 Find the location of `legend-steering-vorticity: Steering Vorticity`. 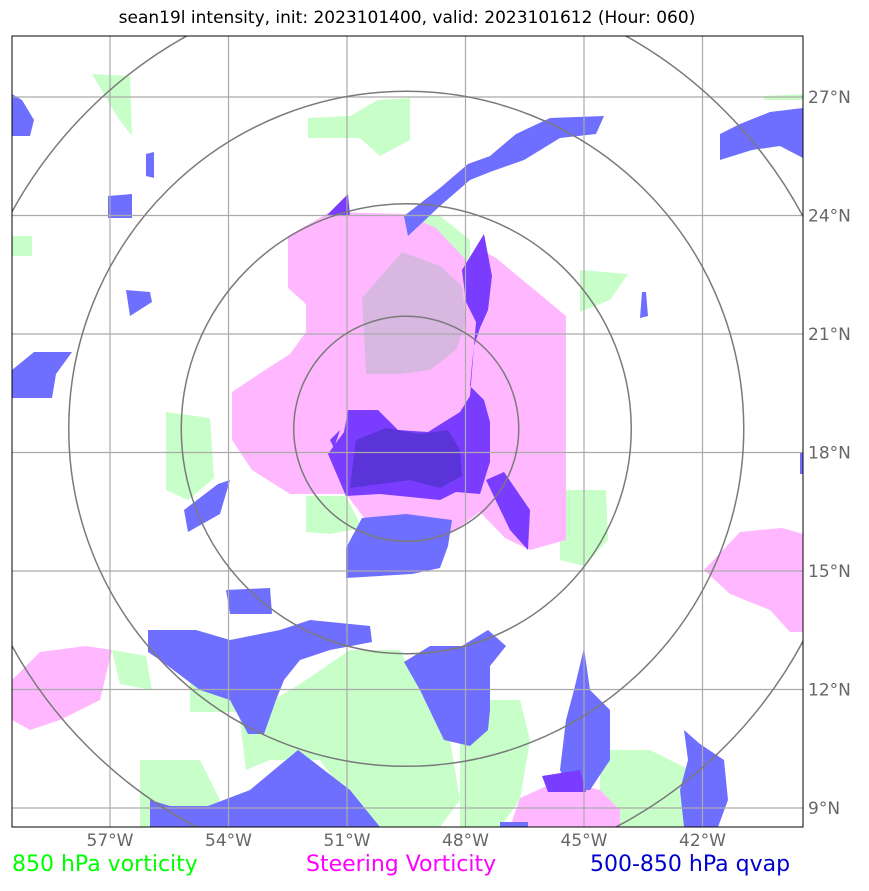

legend-steering-vorticity: Steering Vorticity is located at coordinates (401, 864).